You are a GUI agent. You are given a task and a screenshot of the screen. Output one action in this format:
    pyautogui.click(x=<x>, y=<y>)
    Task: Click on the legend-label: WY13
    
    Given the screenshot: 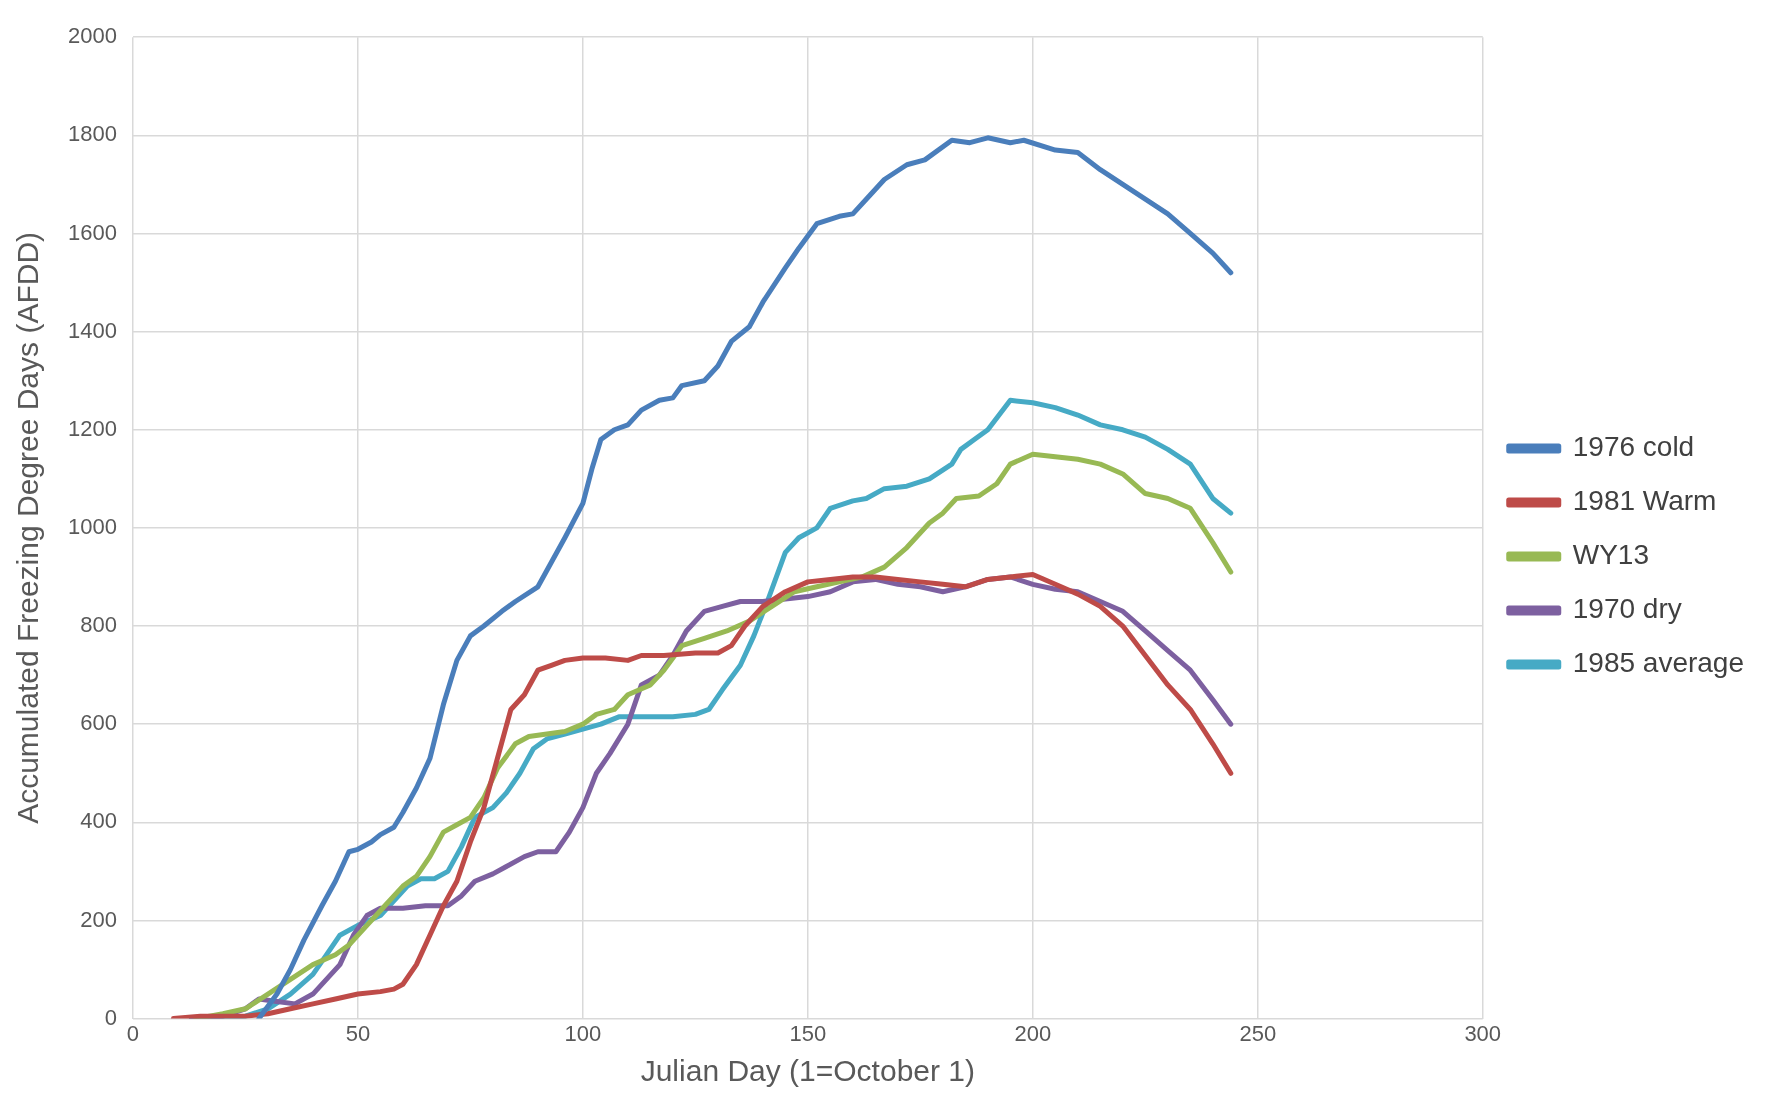 What is the action you would take?
    pyautogui.click(x=1610, y=555)
    